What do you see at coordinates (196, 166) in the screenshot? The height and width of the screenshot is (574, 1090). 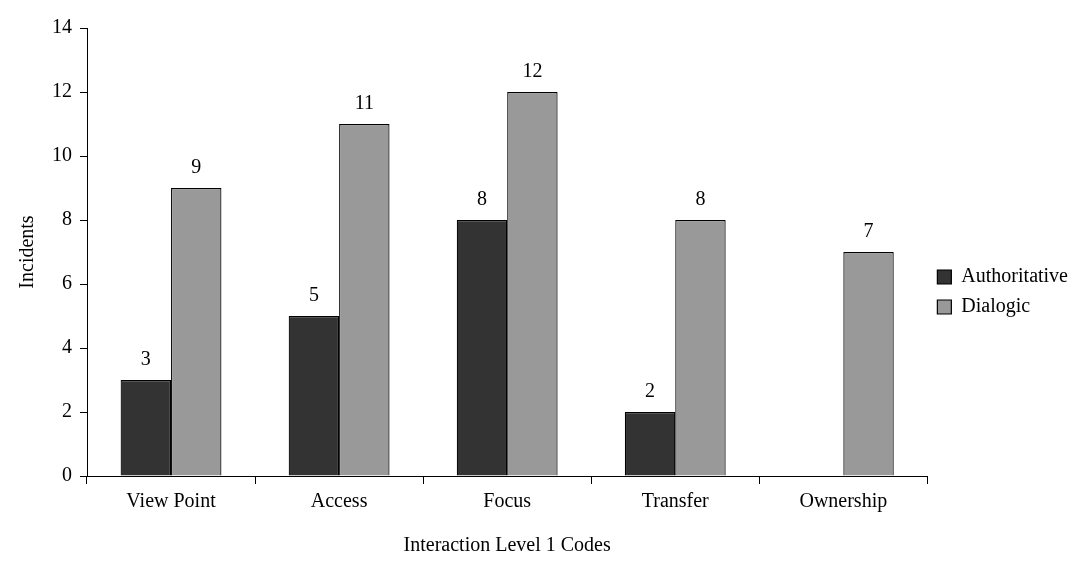 I see `data-label: 9` at bounding box center [196, 166].